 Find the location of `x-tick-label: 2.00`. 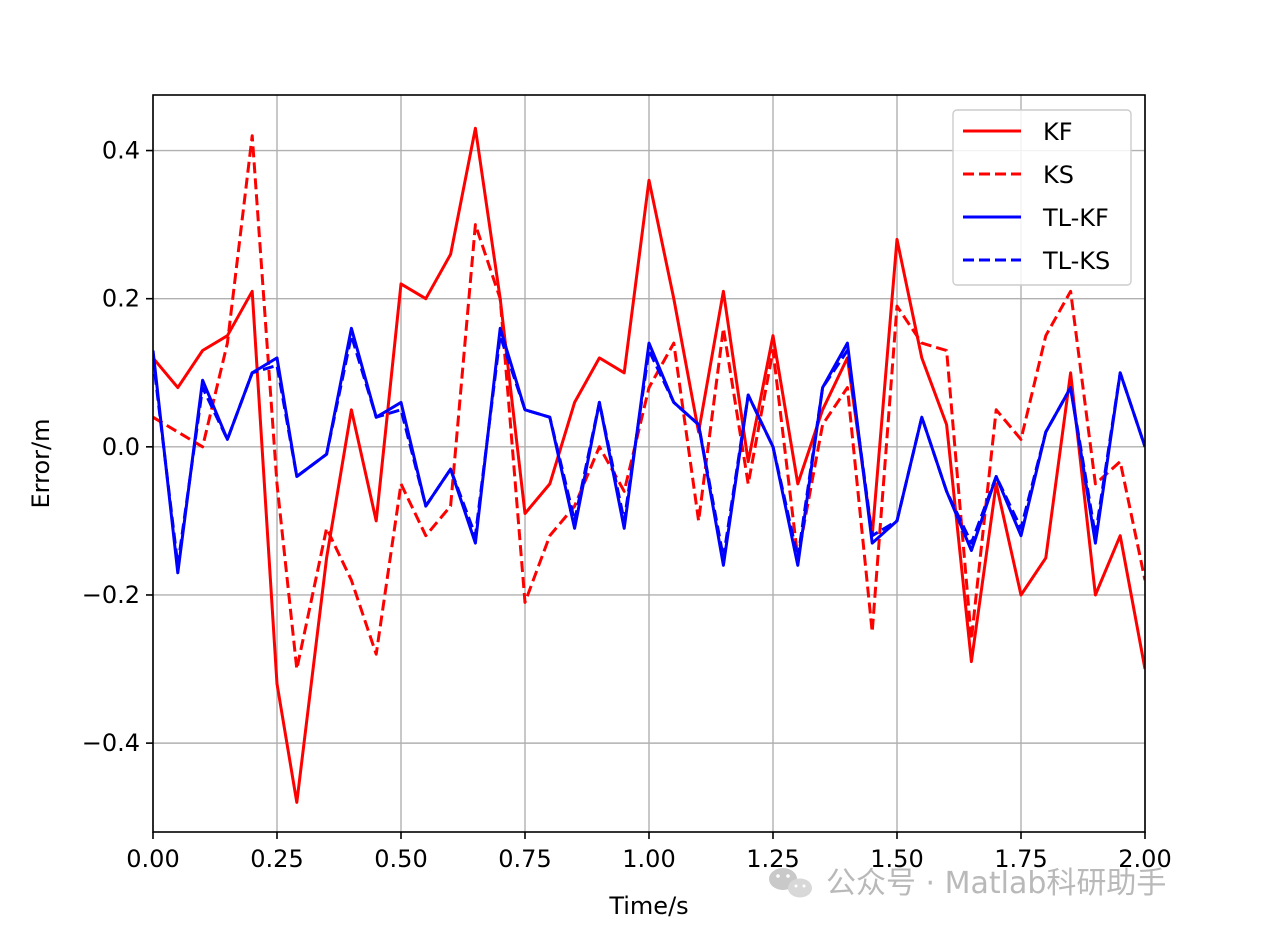

x-tick-label: 2.00 is located at coordinates (1144, 859).